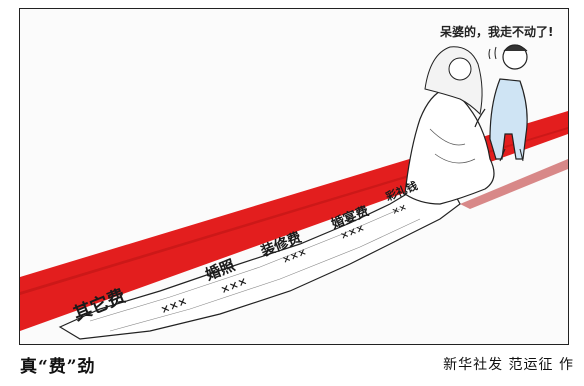 The width and height of the screenshot is (584, 386). Describe the element at coordinates (460, 69) in the screenshot. I see `bride-head` at that location.